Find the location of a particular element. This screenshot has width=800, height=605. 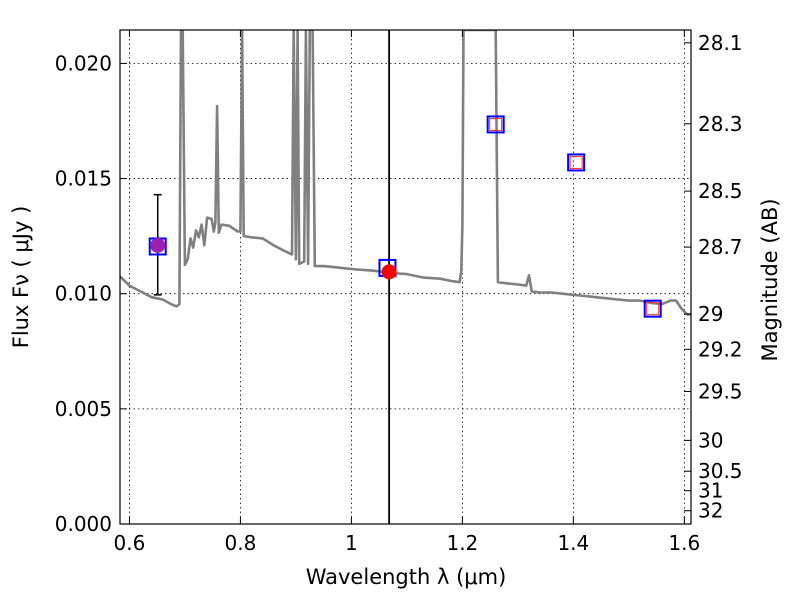

y2-tick-label: 30 is located at coordinates (710, 440).